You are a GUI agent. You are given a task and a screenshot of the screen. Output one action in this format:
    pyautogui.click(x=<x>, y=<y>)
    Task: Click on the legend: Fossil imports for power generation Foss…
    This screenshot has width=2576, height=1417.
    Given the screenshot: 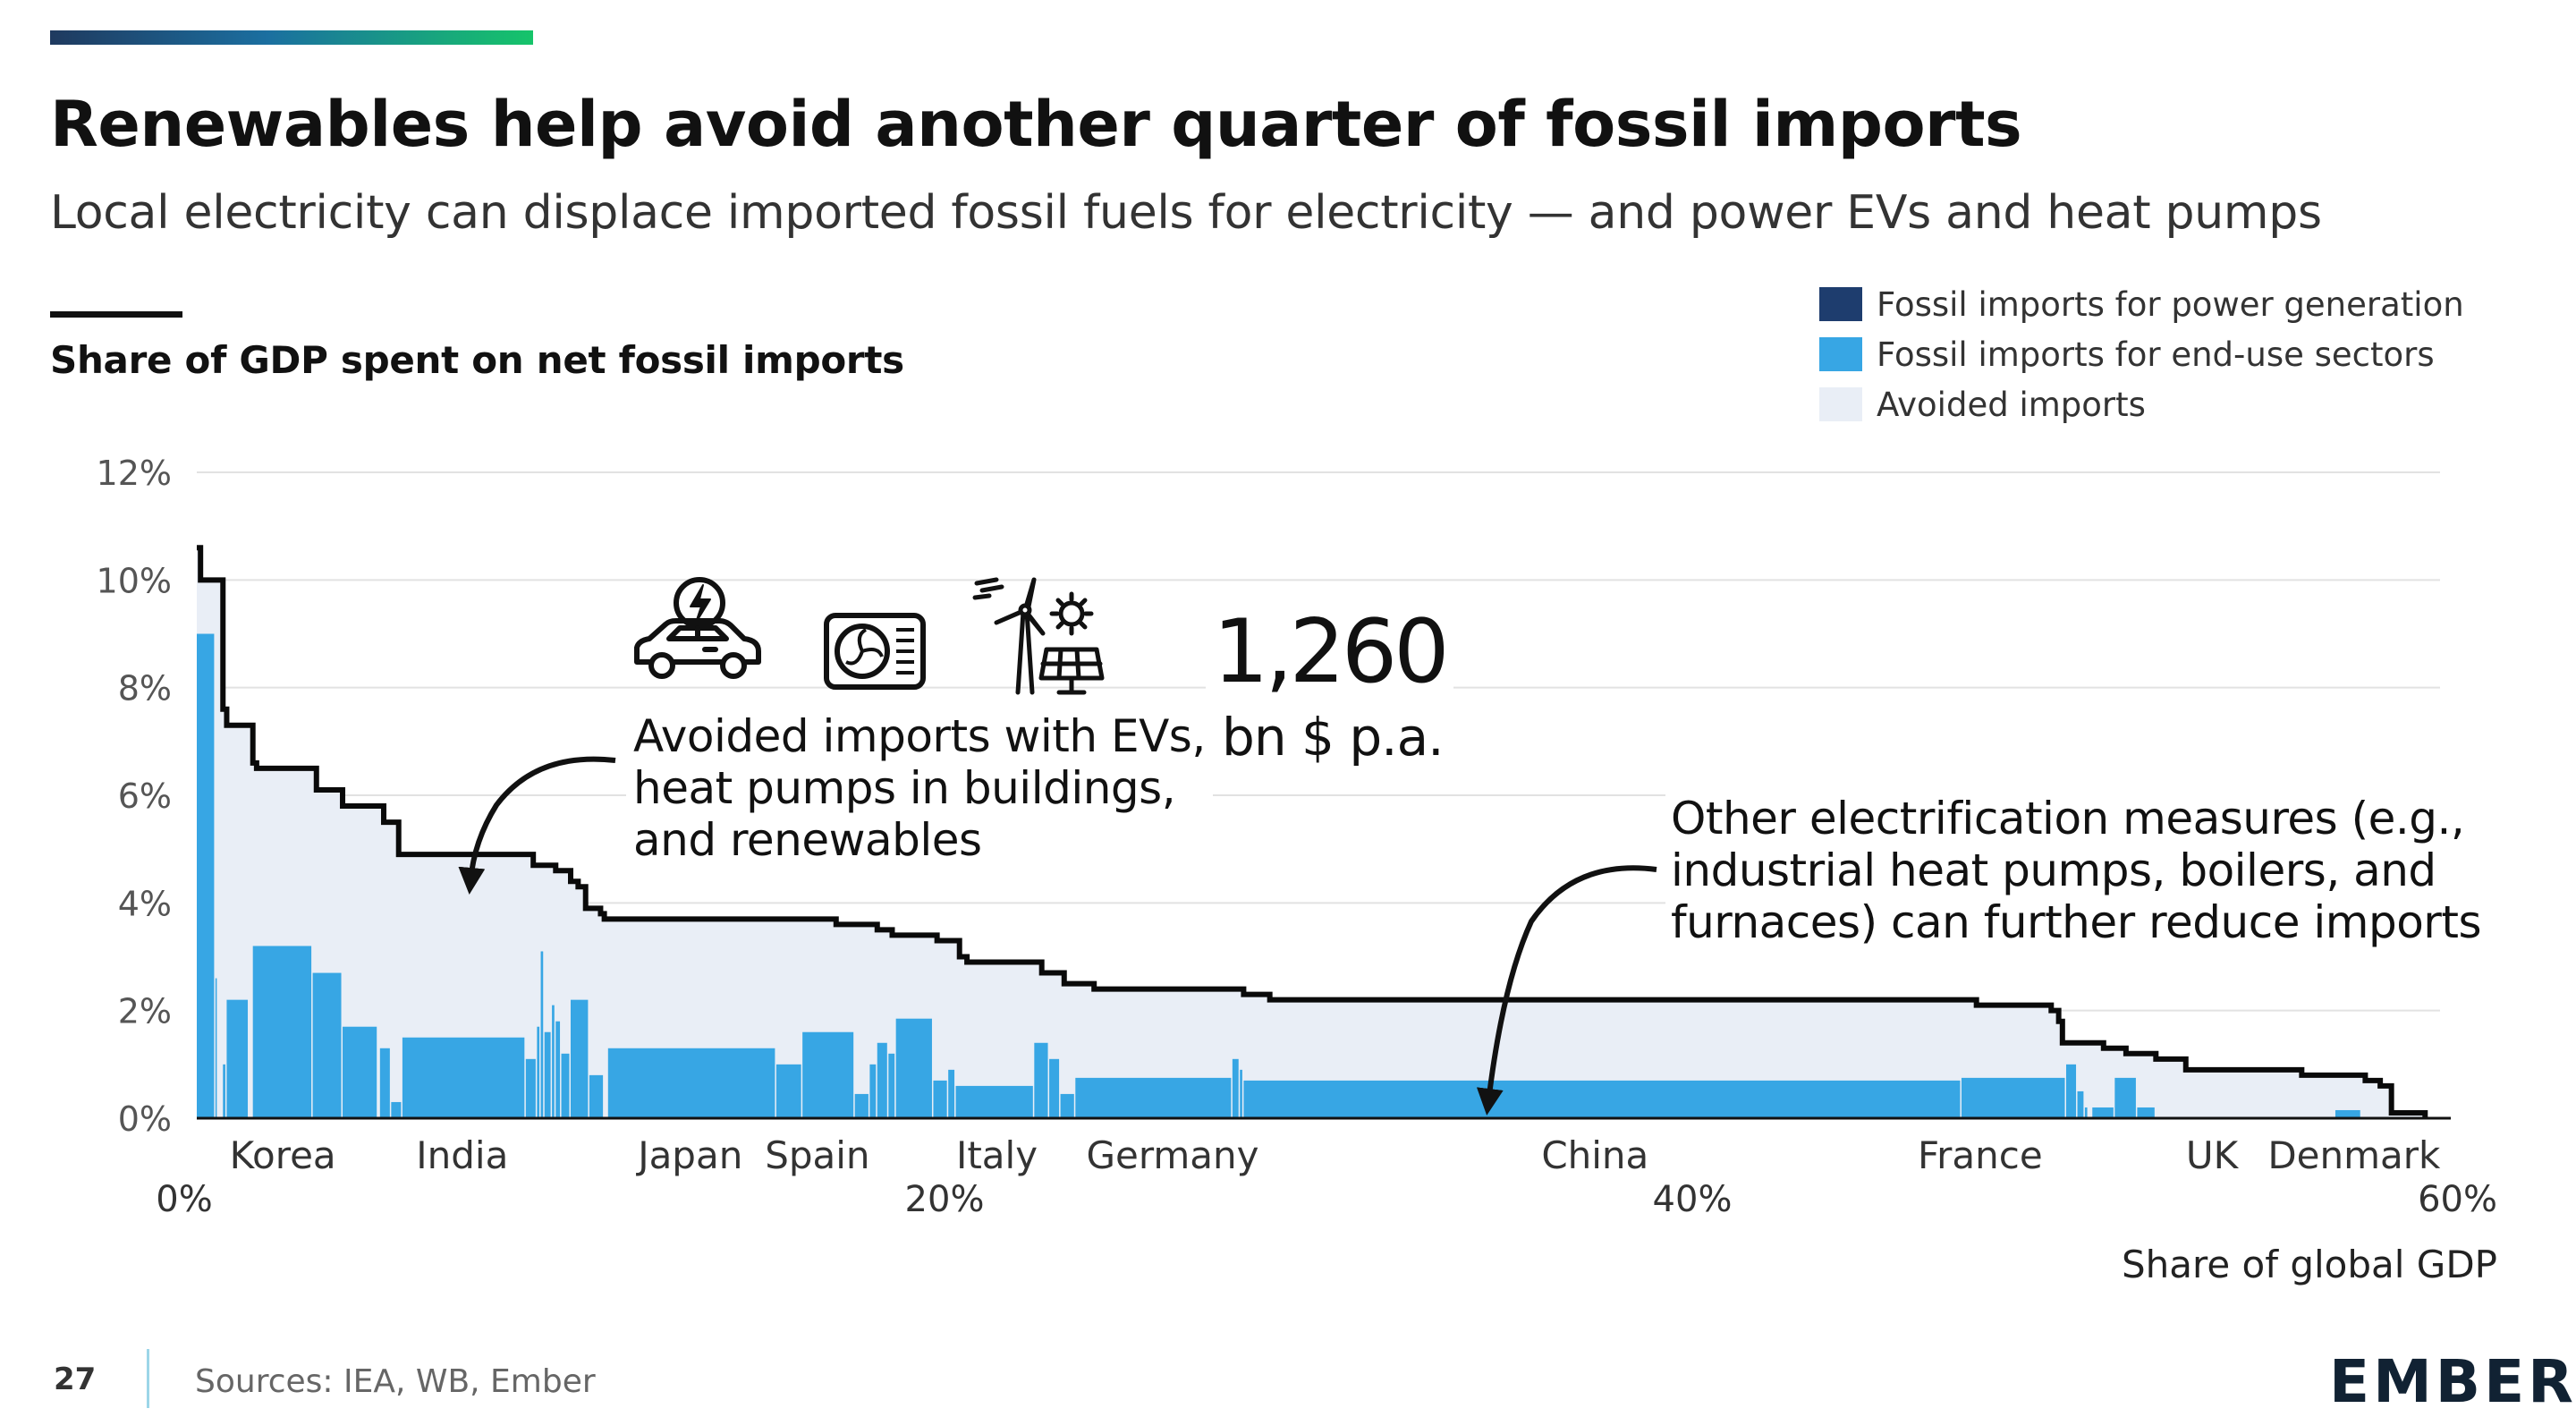 What is the action you would take?
    pyautogui.click(x=2141, y=354)
    